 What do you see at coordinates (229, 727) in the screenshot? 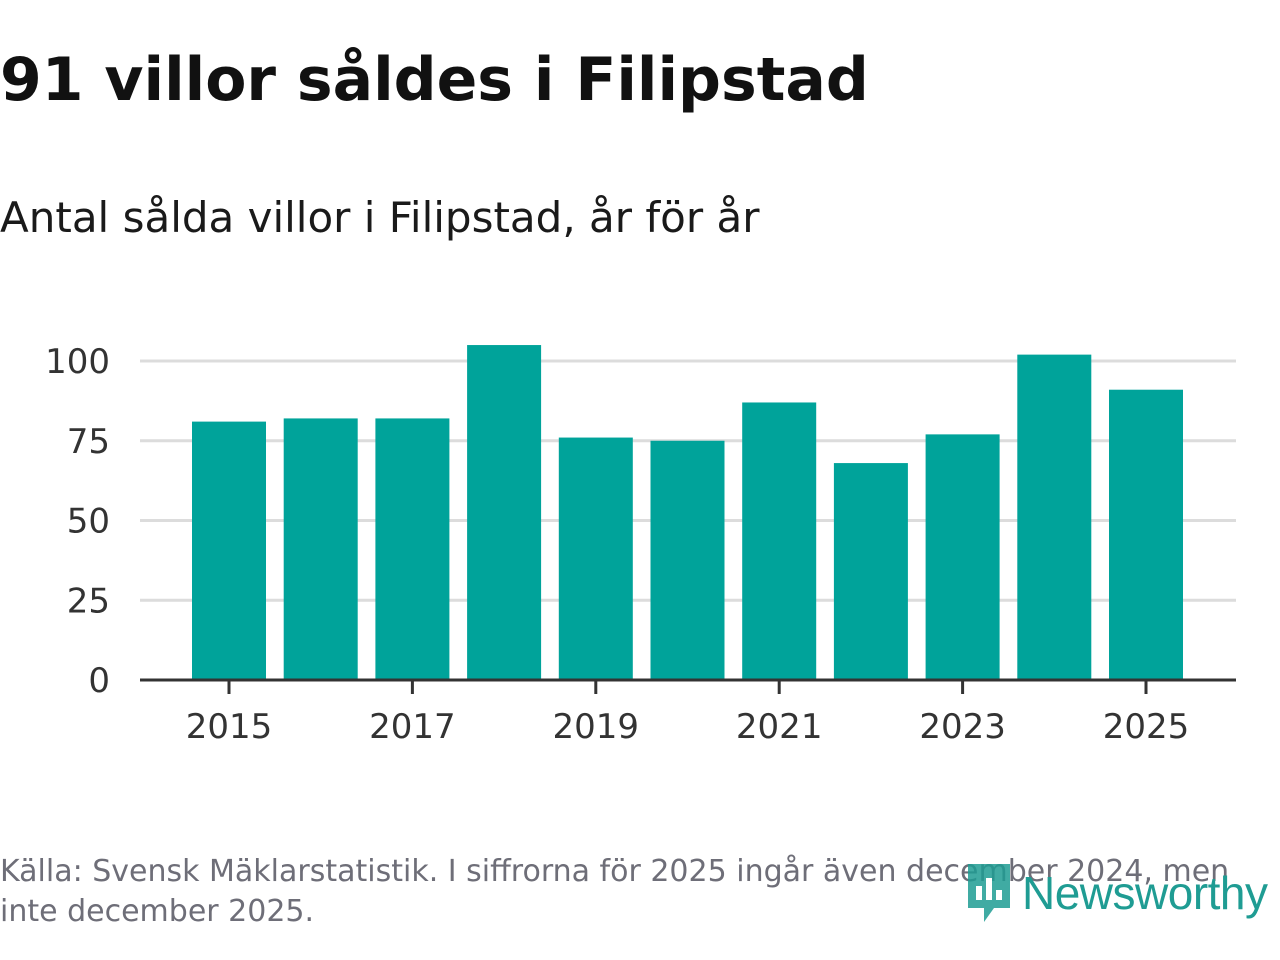
I see `x-tick-label-2015: 2015` at bounding box center [229, 727].